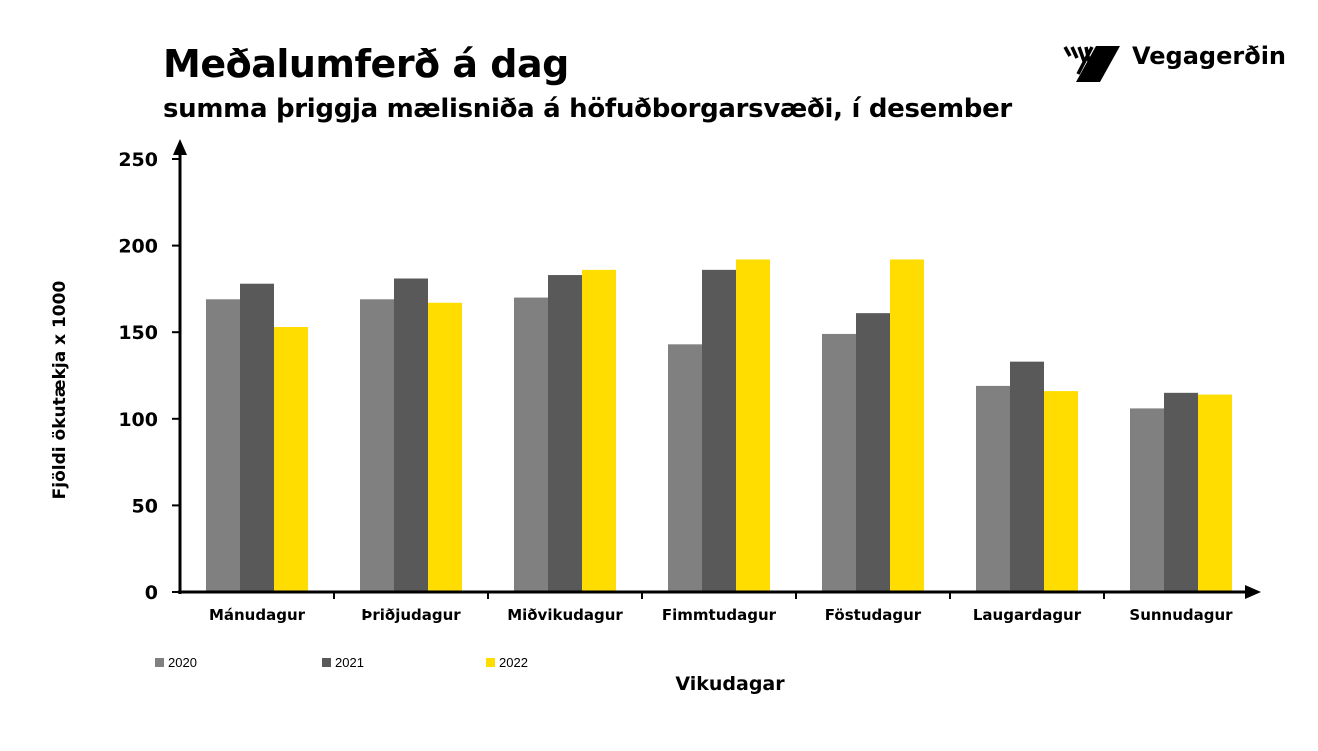 The height and width of the screenshot is (751, 1318). What do you see at coordinates (366, 64) in the screenshot?
I see `chart-title: Meðalumferð á dag` at bounding box center [366, 64].